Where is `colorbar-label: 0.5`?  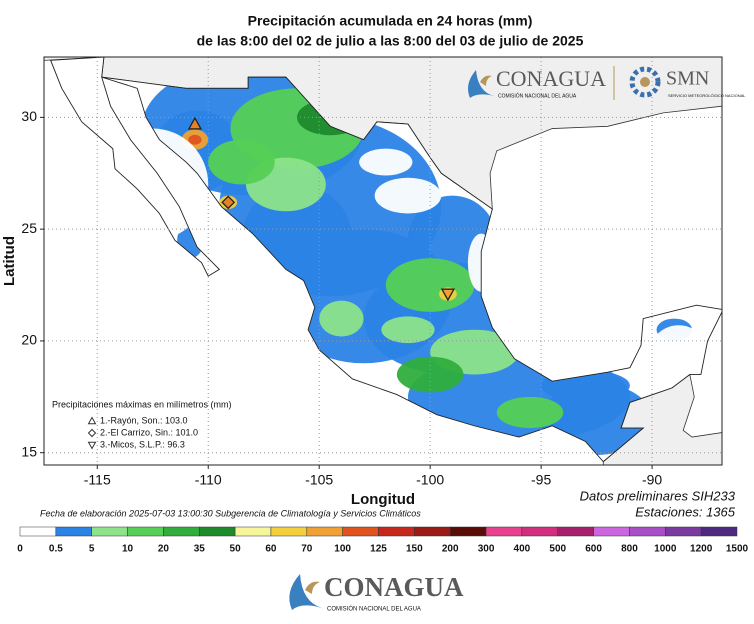 colorbar-label: 0.5 is located at coordinates (56, 549).